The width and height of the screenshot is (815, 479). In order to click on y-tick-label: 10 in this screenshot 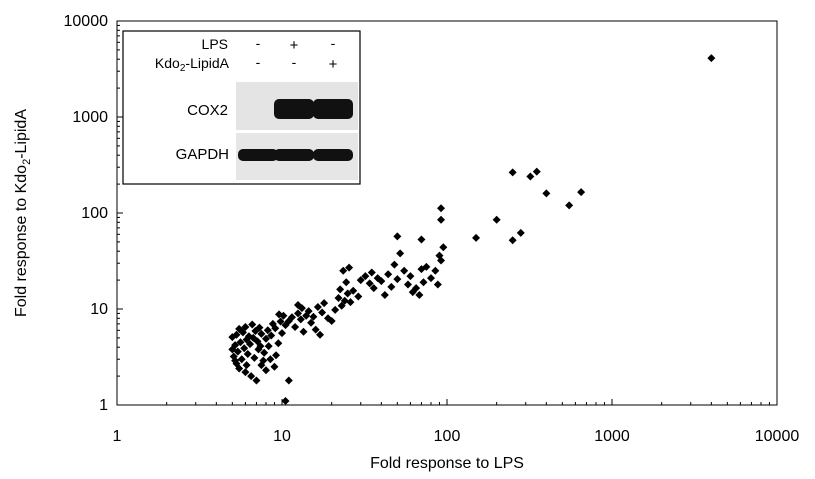, I will do `click(99, 309)`.